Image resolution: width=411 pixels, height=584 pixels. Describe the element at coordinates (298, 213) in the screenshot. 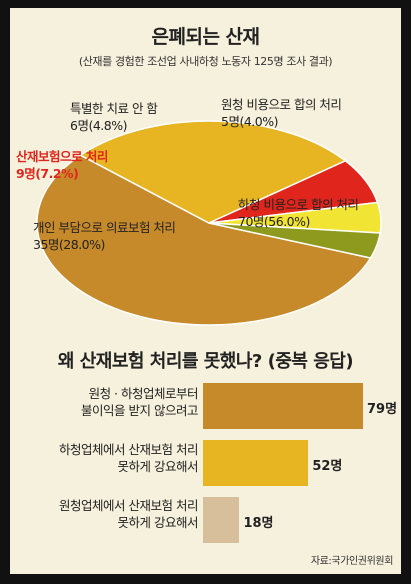

I see `pie-label-subcontractor-settlement: 하청 비용으로 합의 처리 70명(56.0%)` at that location.